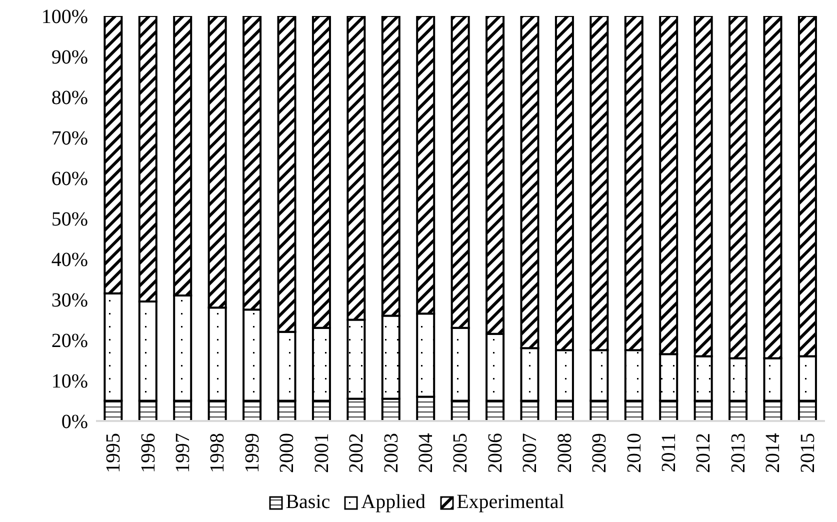 Image resolution: width=837 pixels, height=522 pixels. Describe the element at coordinates (461, 453) in the screenshot. I see `x-tick-label: 2005` at that location.